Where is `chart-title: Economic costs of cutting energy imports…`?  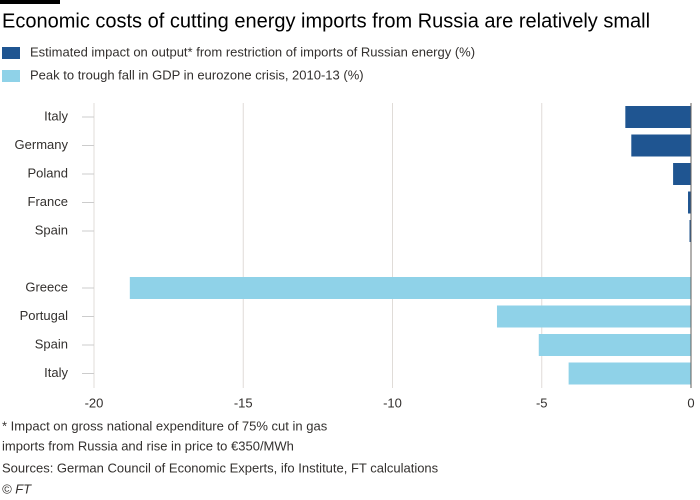
chart-title: Economic costs of cutting energy imports… is located at coordinates (326, 21).